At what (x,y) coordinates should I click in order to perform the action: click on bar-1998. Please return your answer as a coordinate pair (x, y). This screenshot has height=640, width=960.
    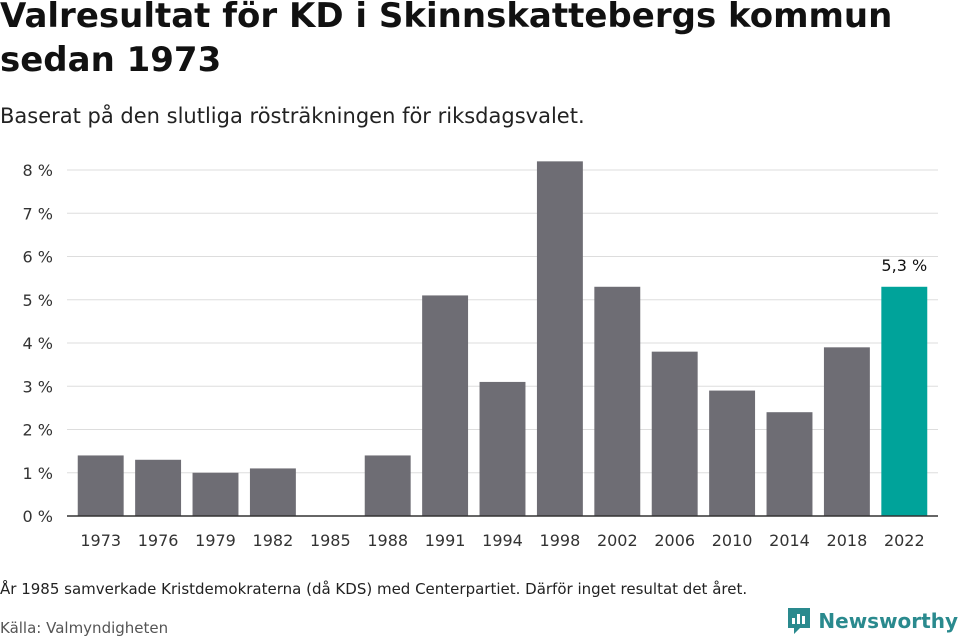
    Looking at the image, I should click on (559, 338).